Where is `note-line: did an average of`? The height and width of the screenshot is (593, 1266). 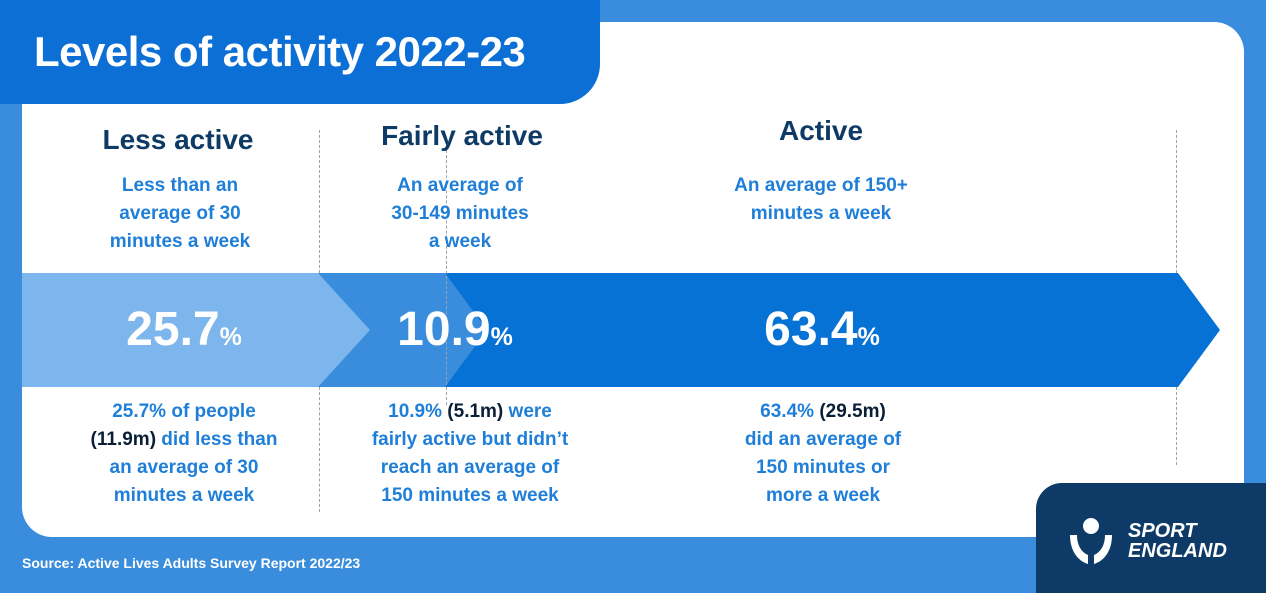 note-line: did an average of is located at coordinates (823, 440).